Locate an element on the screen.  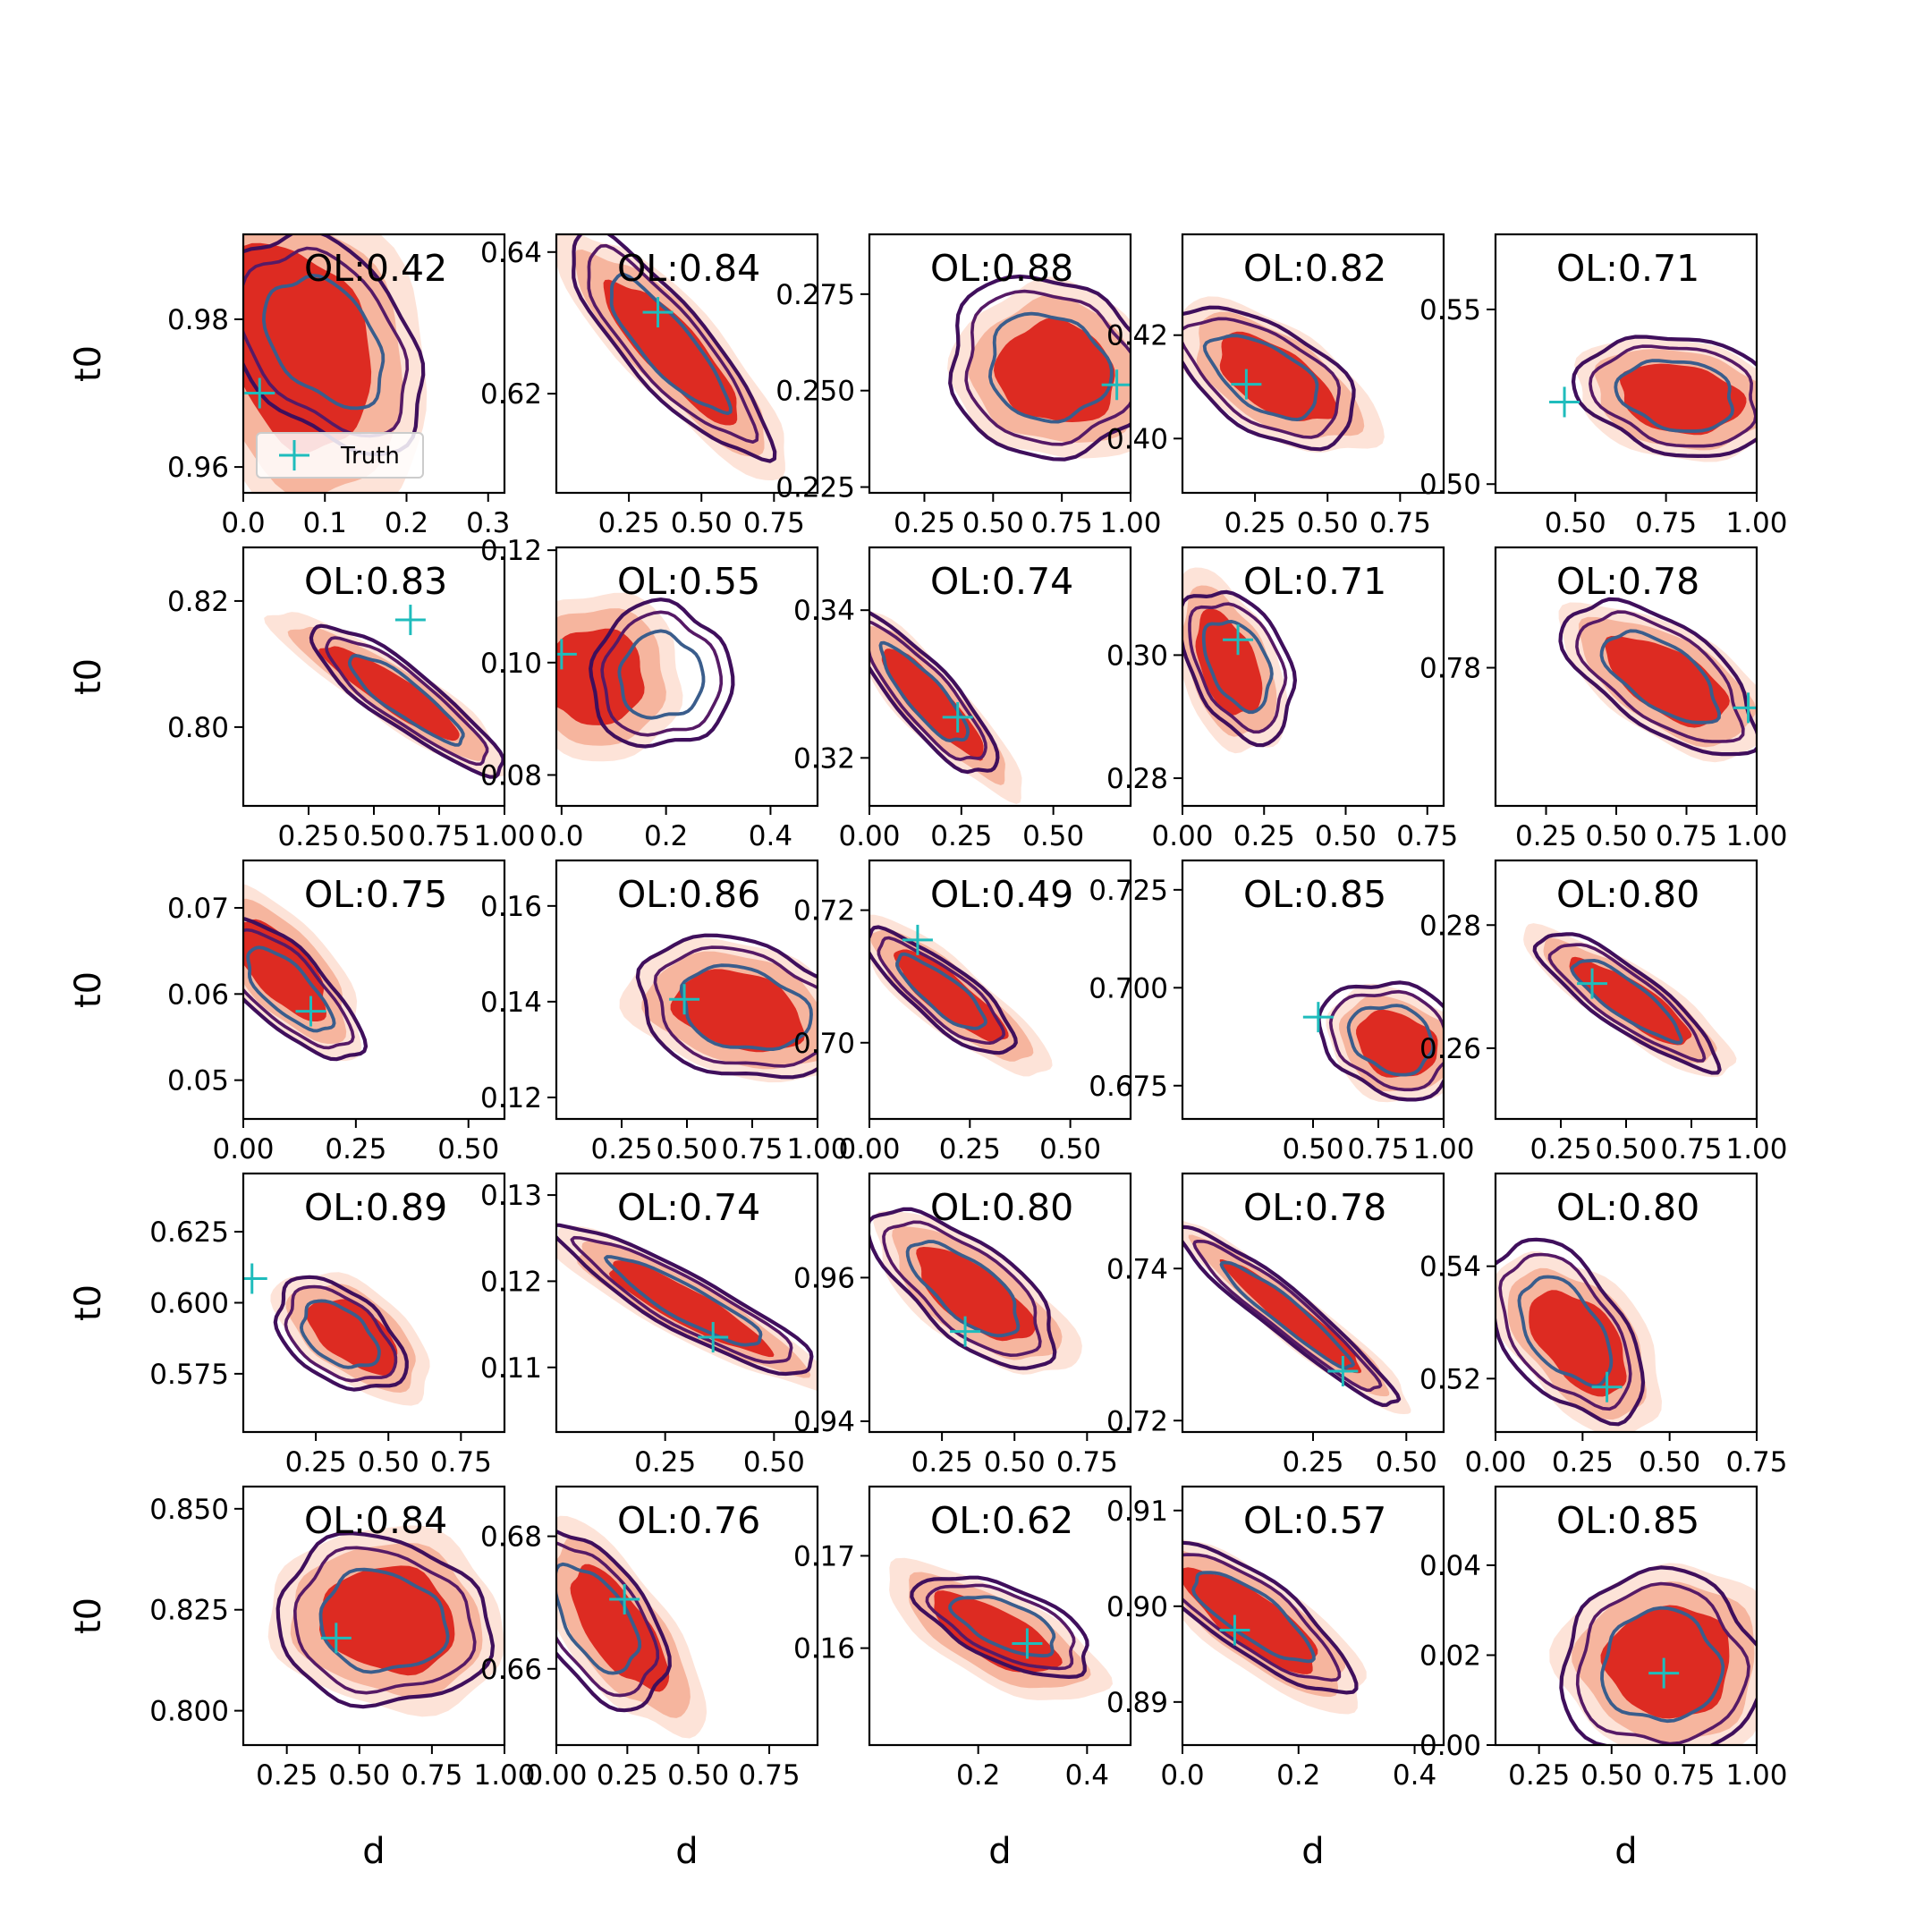
subplot-19: 0.25 0.50 0.72 0.74 OL:0.78 is located at coordinates (1275, 1325).